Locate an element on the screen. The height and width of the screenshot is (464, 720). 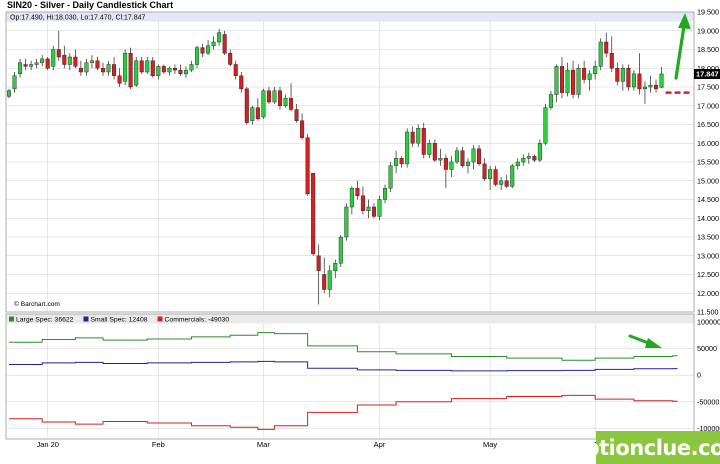
last-price-label-box is located at coordinates (707, 73).